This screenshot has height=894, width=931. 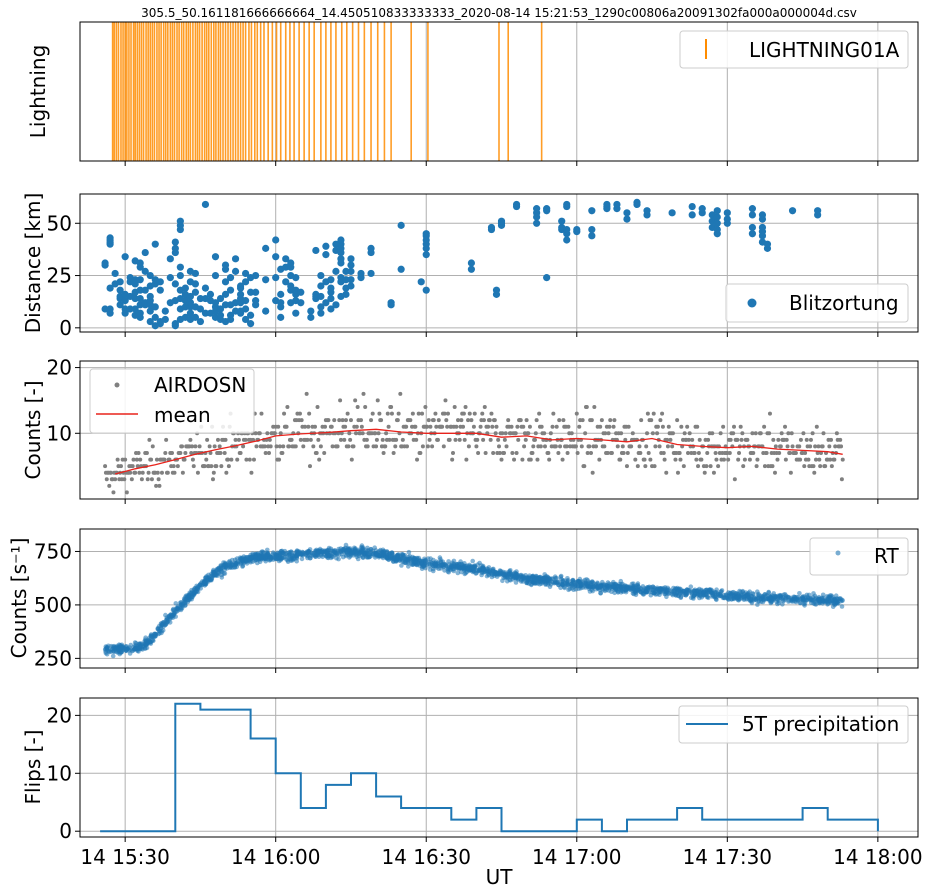 What do you see at coordinates (172, 401) in the screenshot?
I see `airdosn-legend-box` at bounding box center [172, 401].